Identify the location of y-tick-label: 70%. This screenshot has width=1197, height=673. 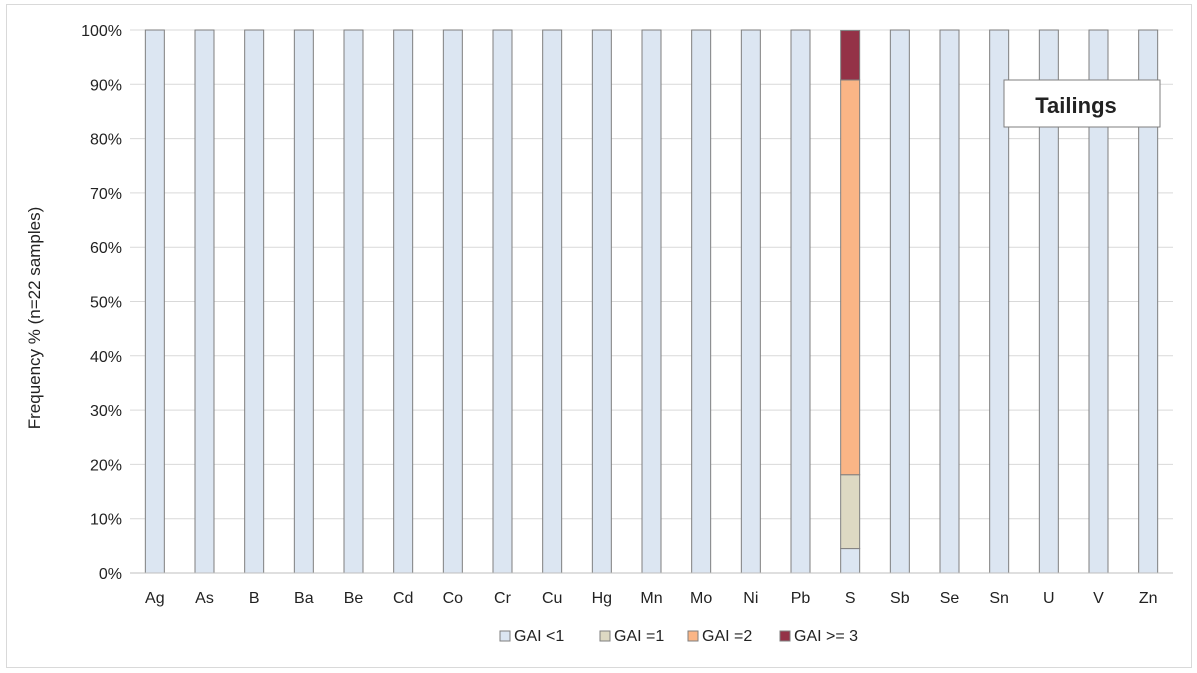
(106, 194).